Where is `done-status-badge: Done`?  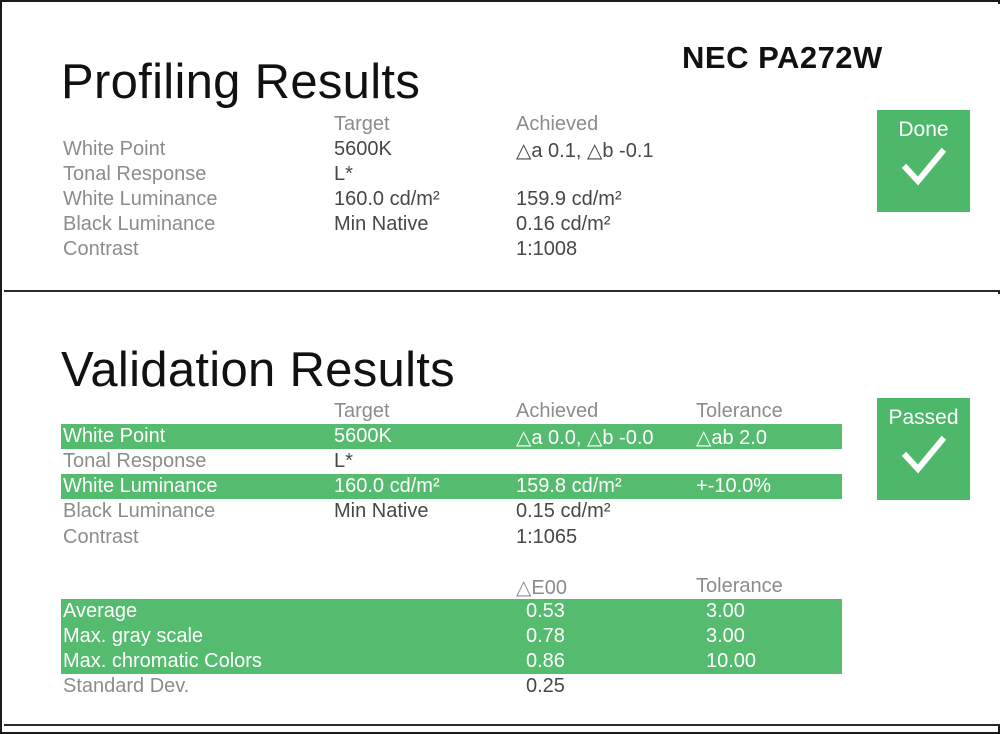
done-status-badge: Done is located at coordinates (923, 161).